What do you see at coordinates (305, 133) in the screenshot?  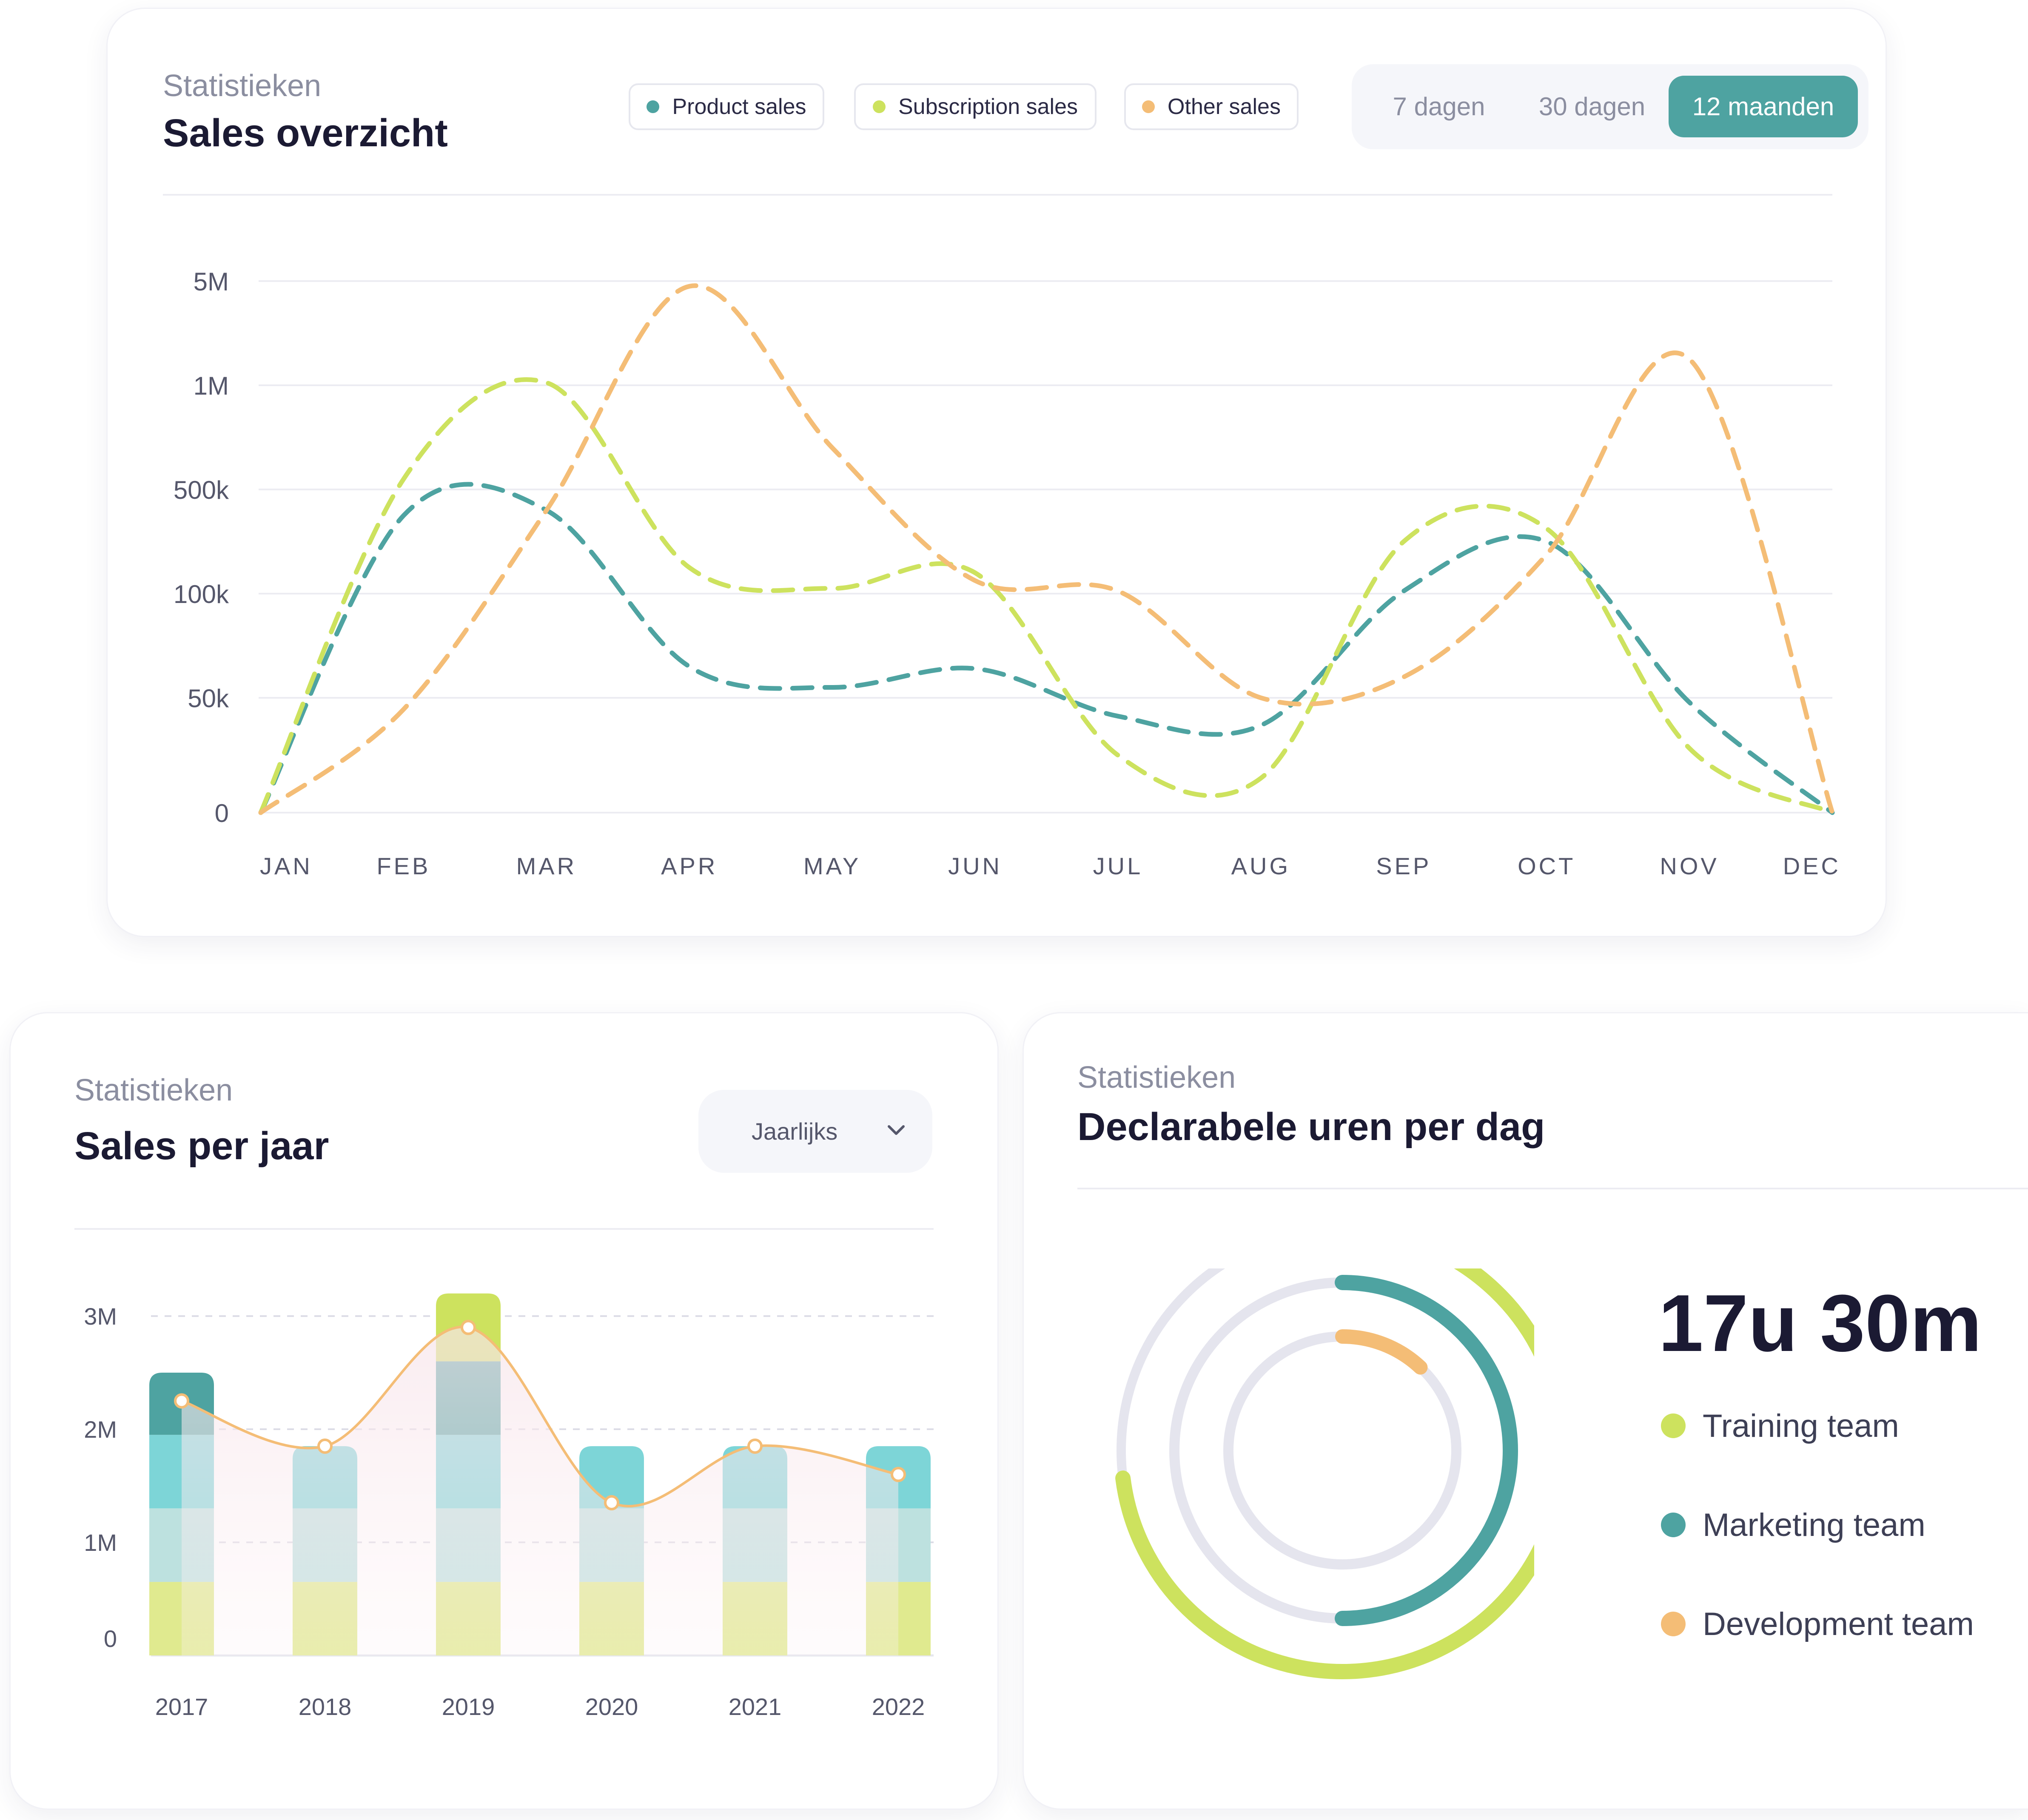 I see `sales-overview-title: Sales overzicht` at bounding box center [305, 133].